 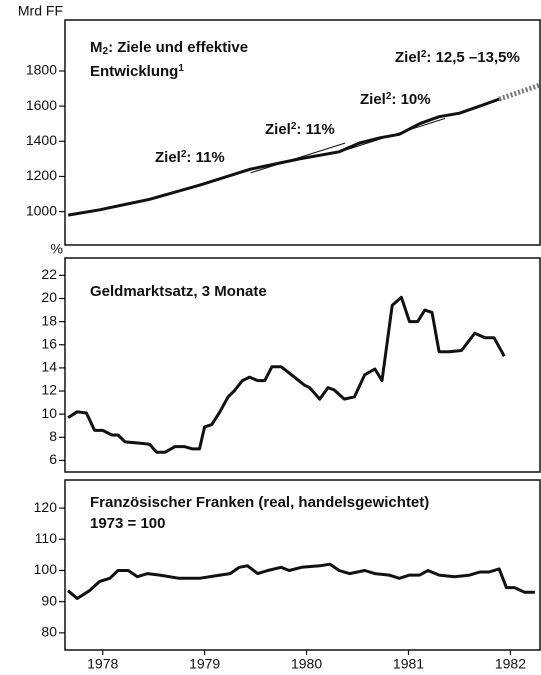 What do you see at coordinates (49, 600) in the screenshot?
I see `y-tick-label: 90` at bounding box center [49, 600].